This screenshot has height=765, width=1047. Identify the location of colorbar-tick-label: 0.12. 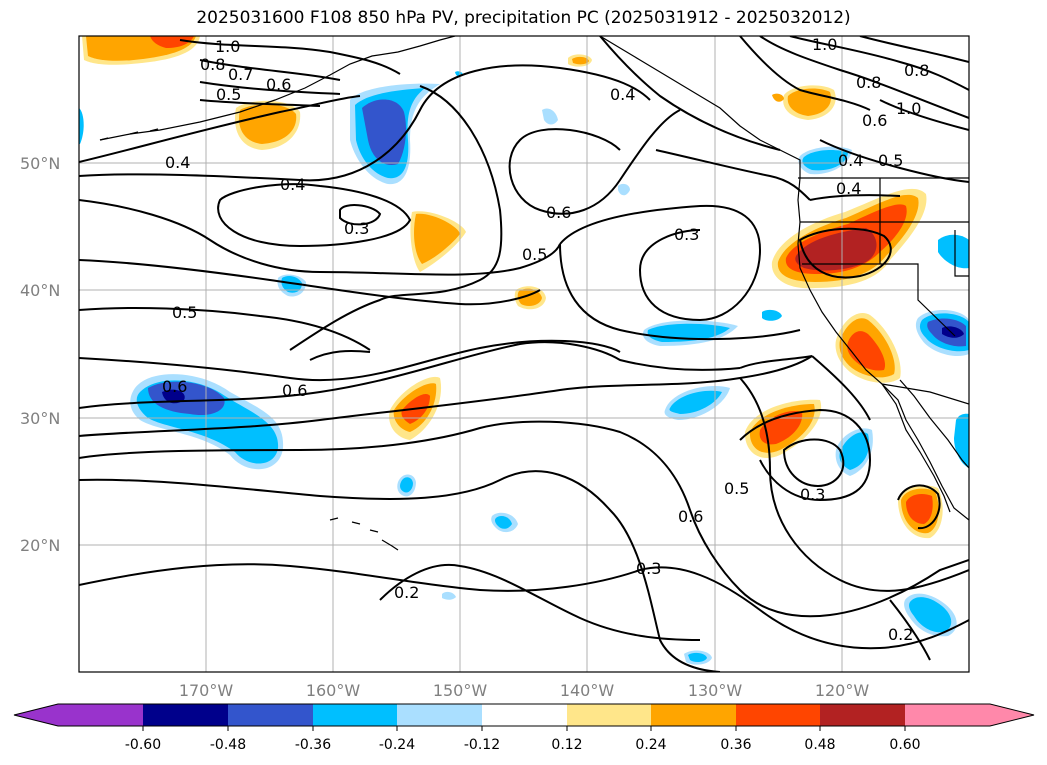
(566, 745).